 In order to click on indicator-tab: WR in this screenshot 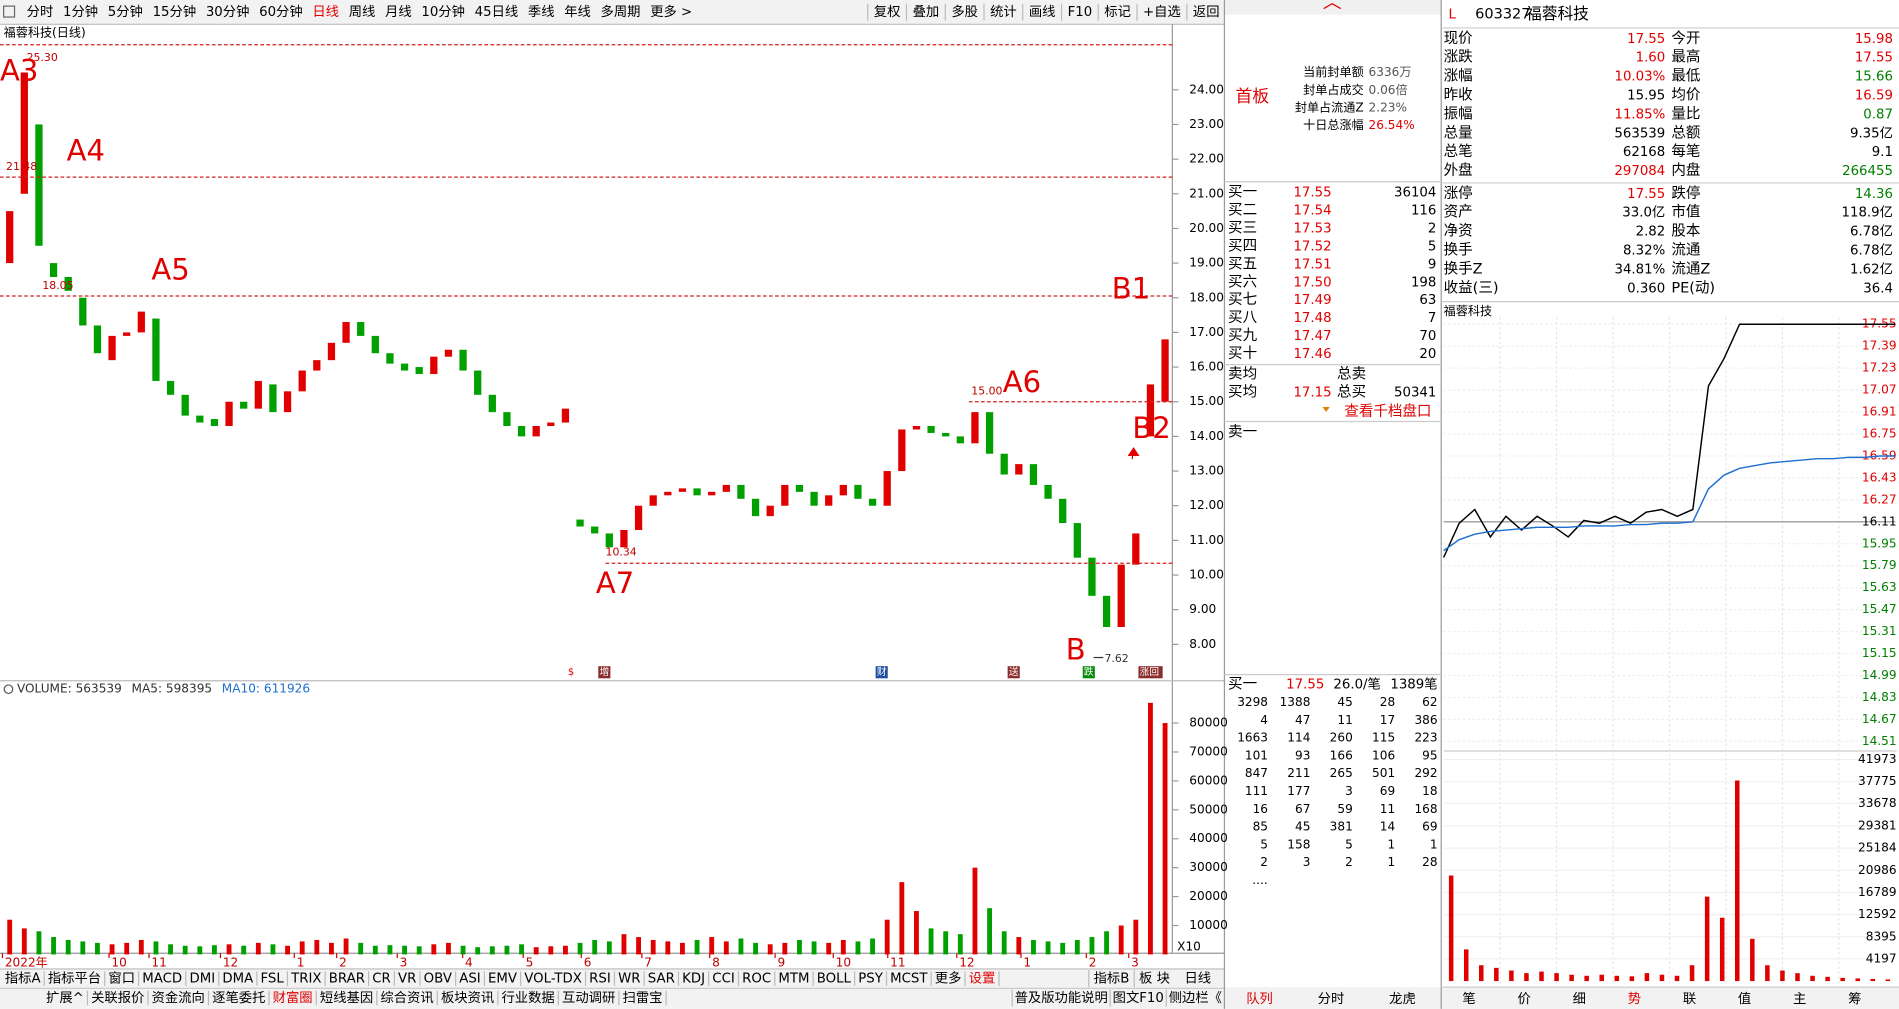, I will do `click(629, 979)`.